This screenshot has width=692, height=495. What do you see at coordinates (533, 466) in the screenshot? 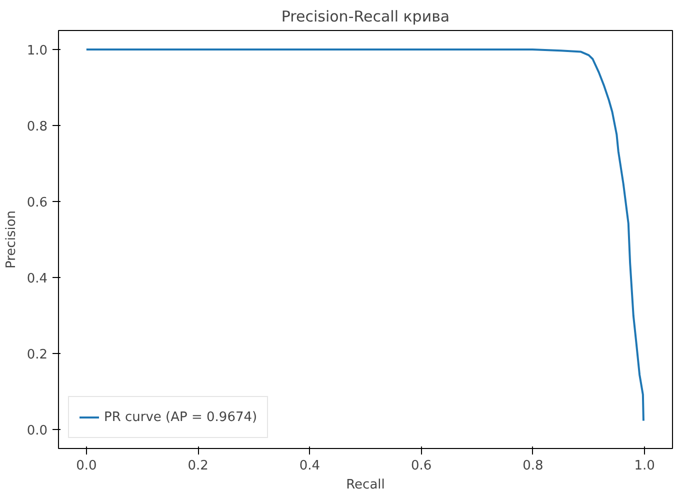
I see `x-tick-label: 0.8` at bounding box center [533, 466].